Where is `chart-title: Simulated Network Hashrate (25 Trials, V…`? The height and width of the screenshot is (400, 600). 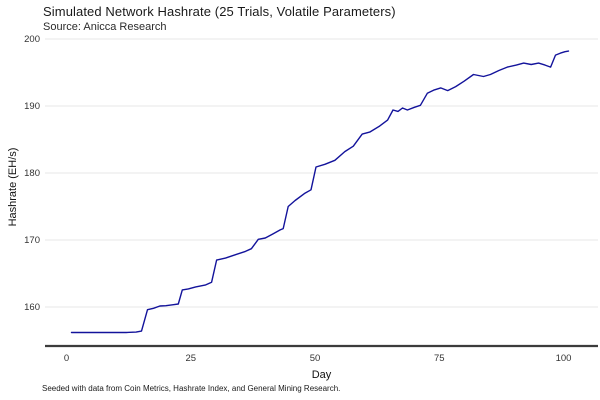 chart-title: Simulated Network Hashrate (25 Trials, V… is located at coordinates (219, 11).